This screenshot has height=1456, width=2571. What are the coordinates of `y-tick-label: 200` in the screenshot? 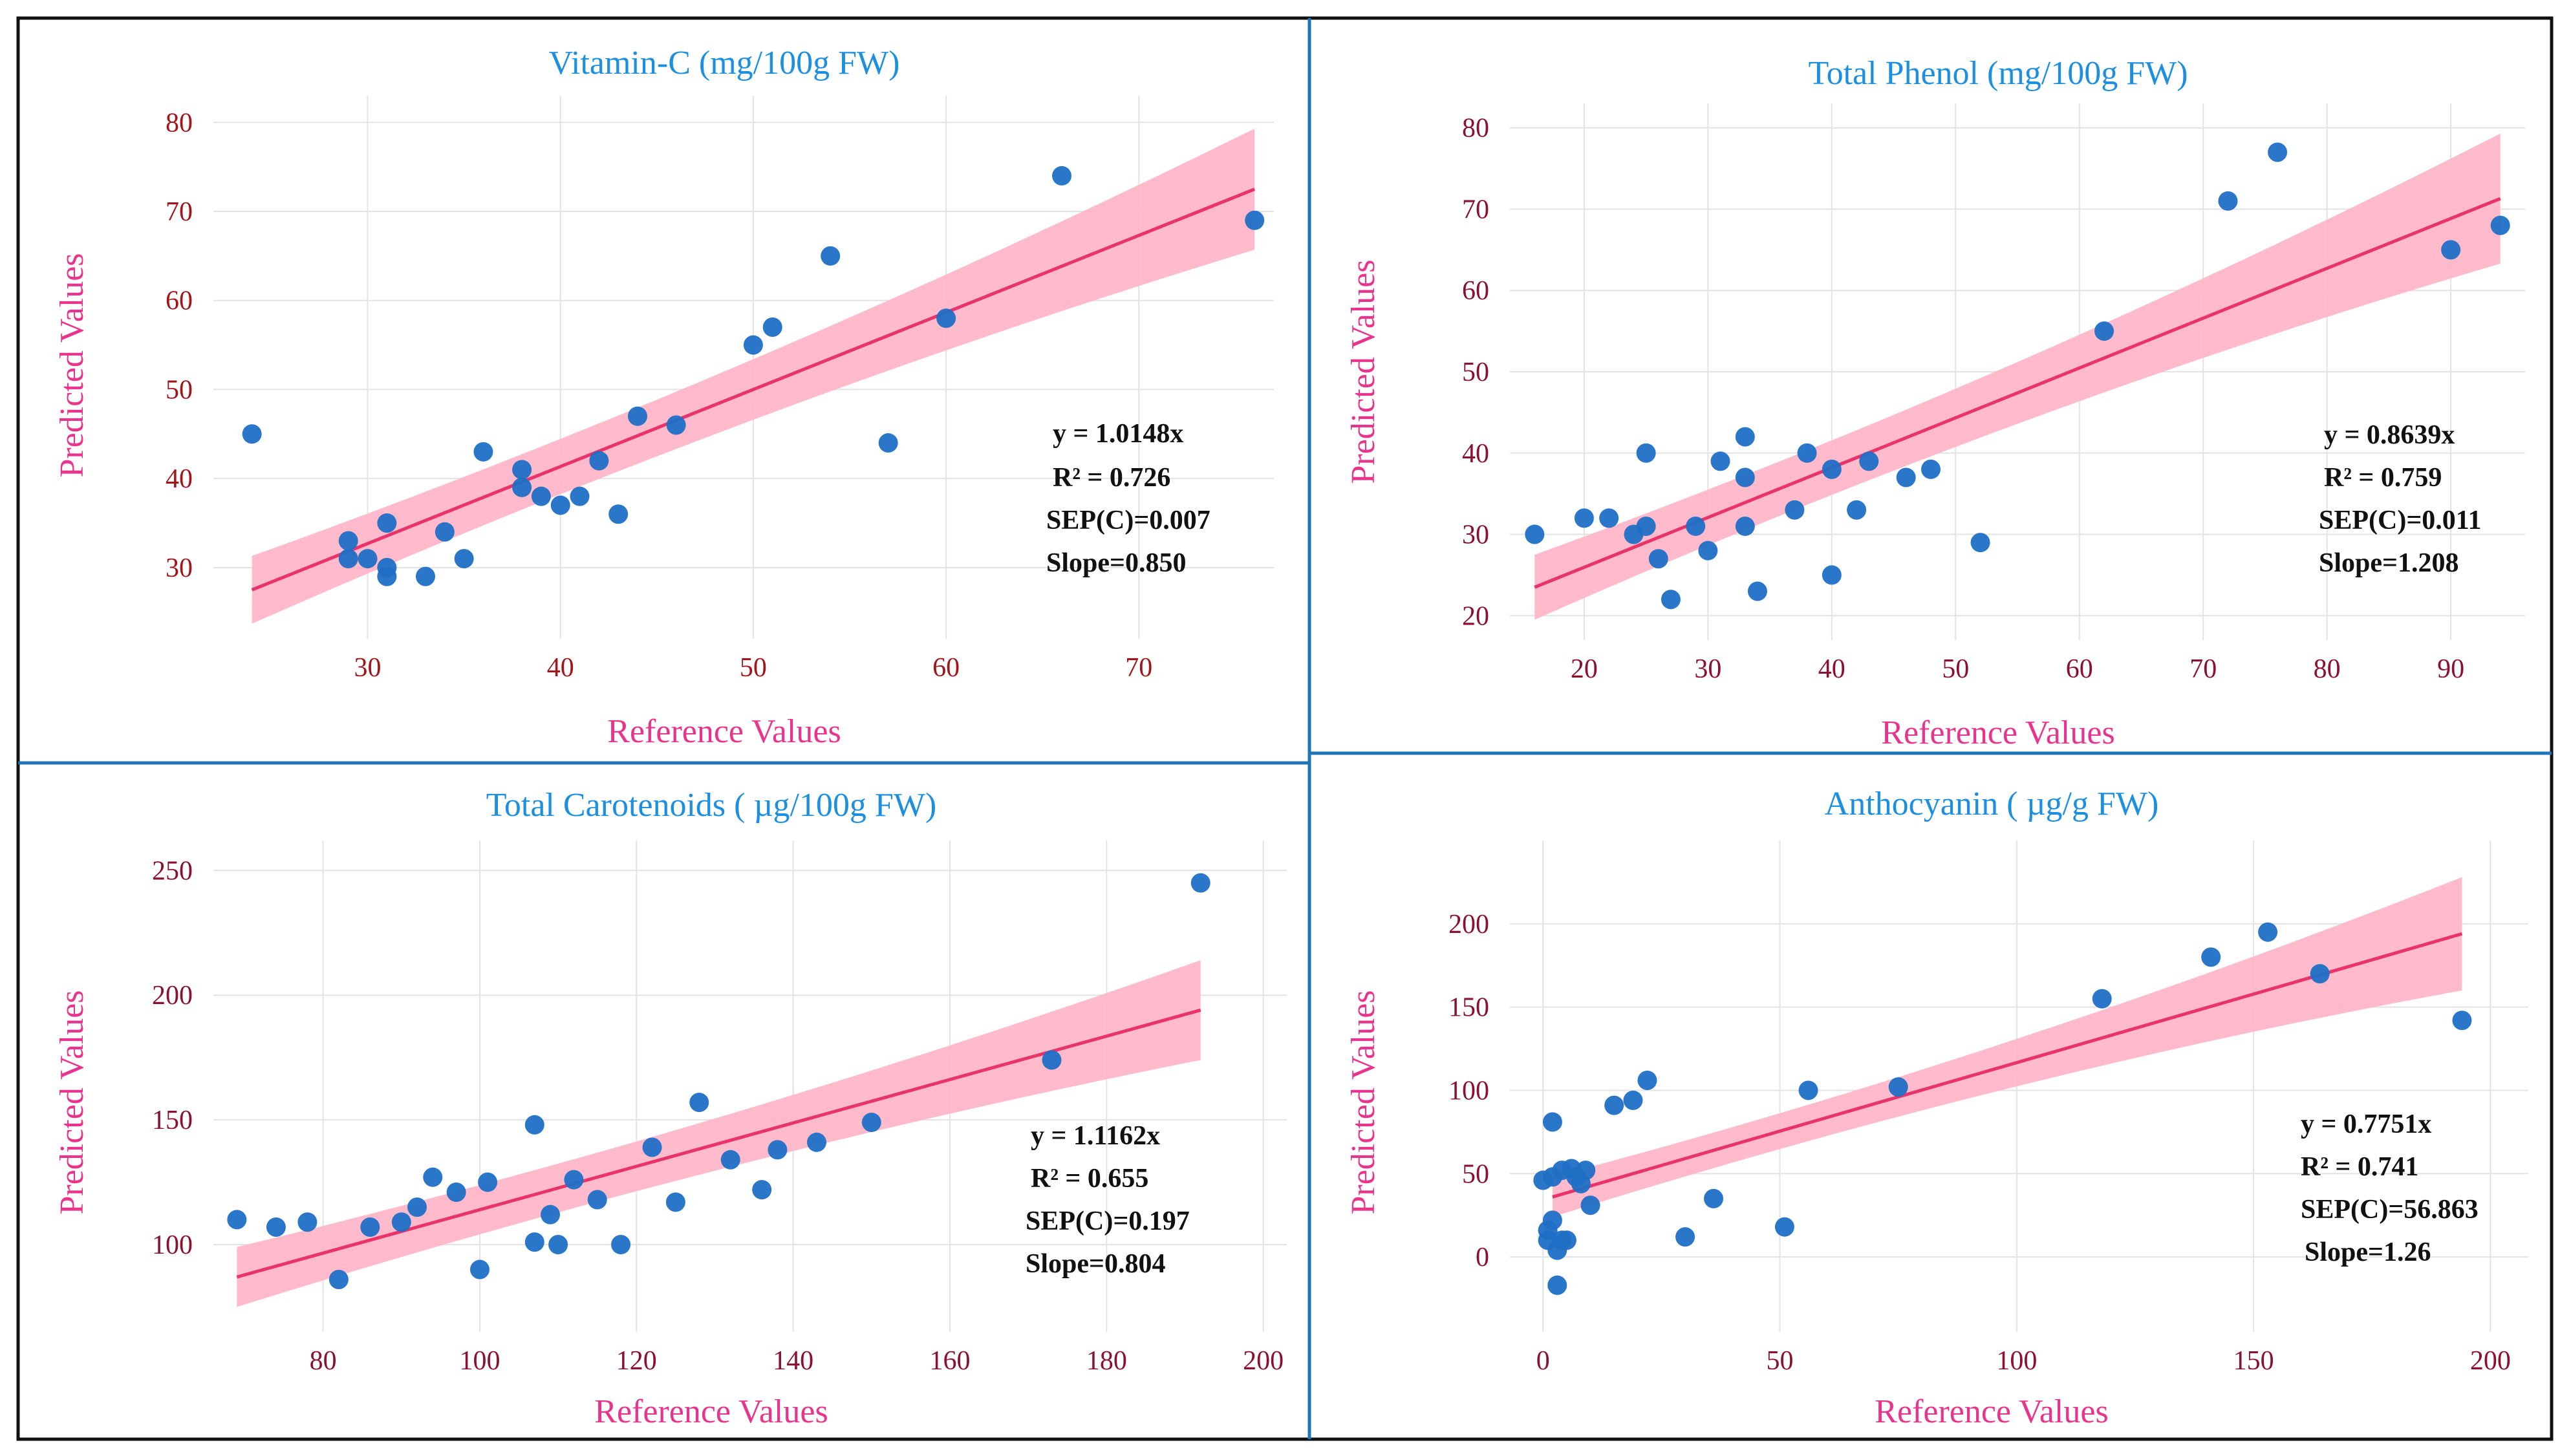 It's located at (172, 996).